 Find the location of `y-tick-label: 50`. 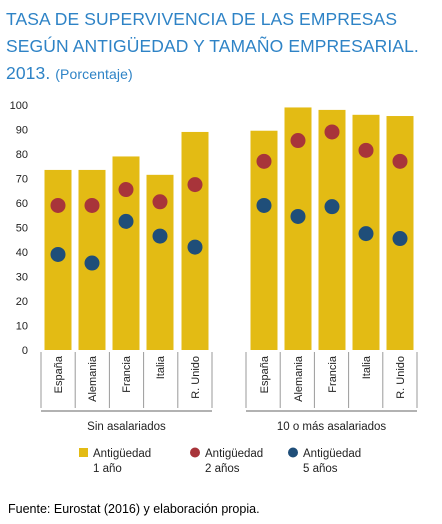

y-tick-label: 50 is located at coordinates (22, 229).